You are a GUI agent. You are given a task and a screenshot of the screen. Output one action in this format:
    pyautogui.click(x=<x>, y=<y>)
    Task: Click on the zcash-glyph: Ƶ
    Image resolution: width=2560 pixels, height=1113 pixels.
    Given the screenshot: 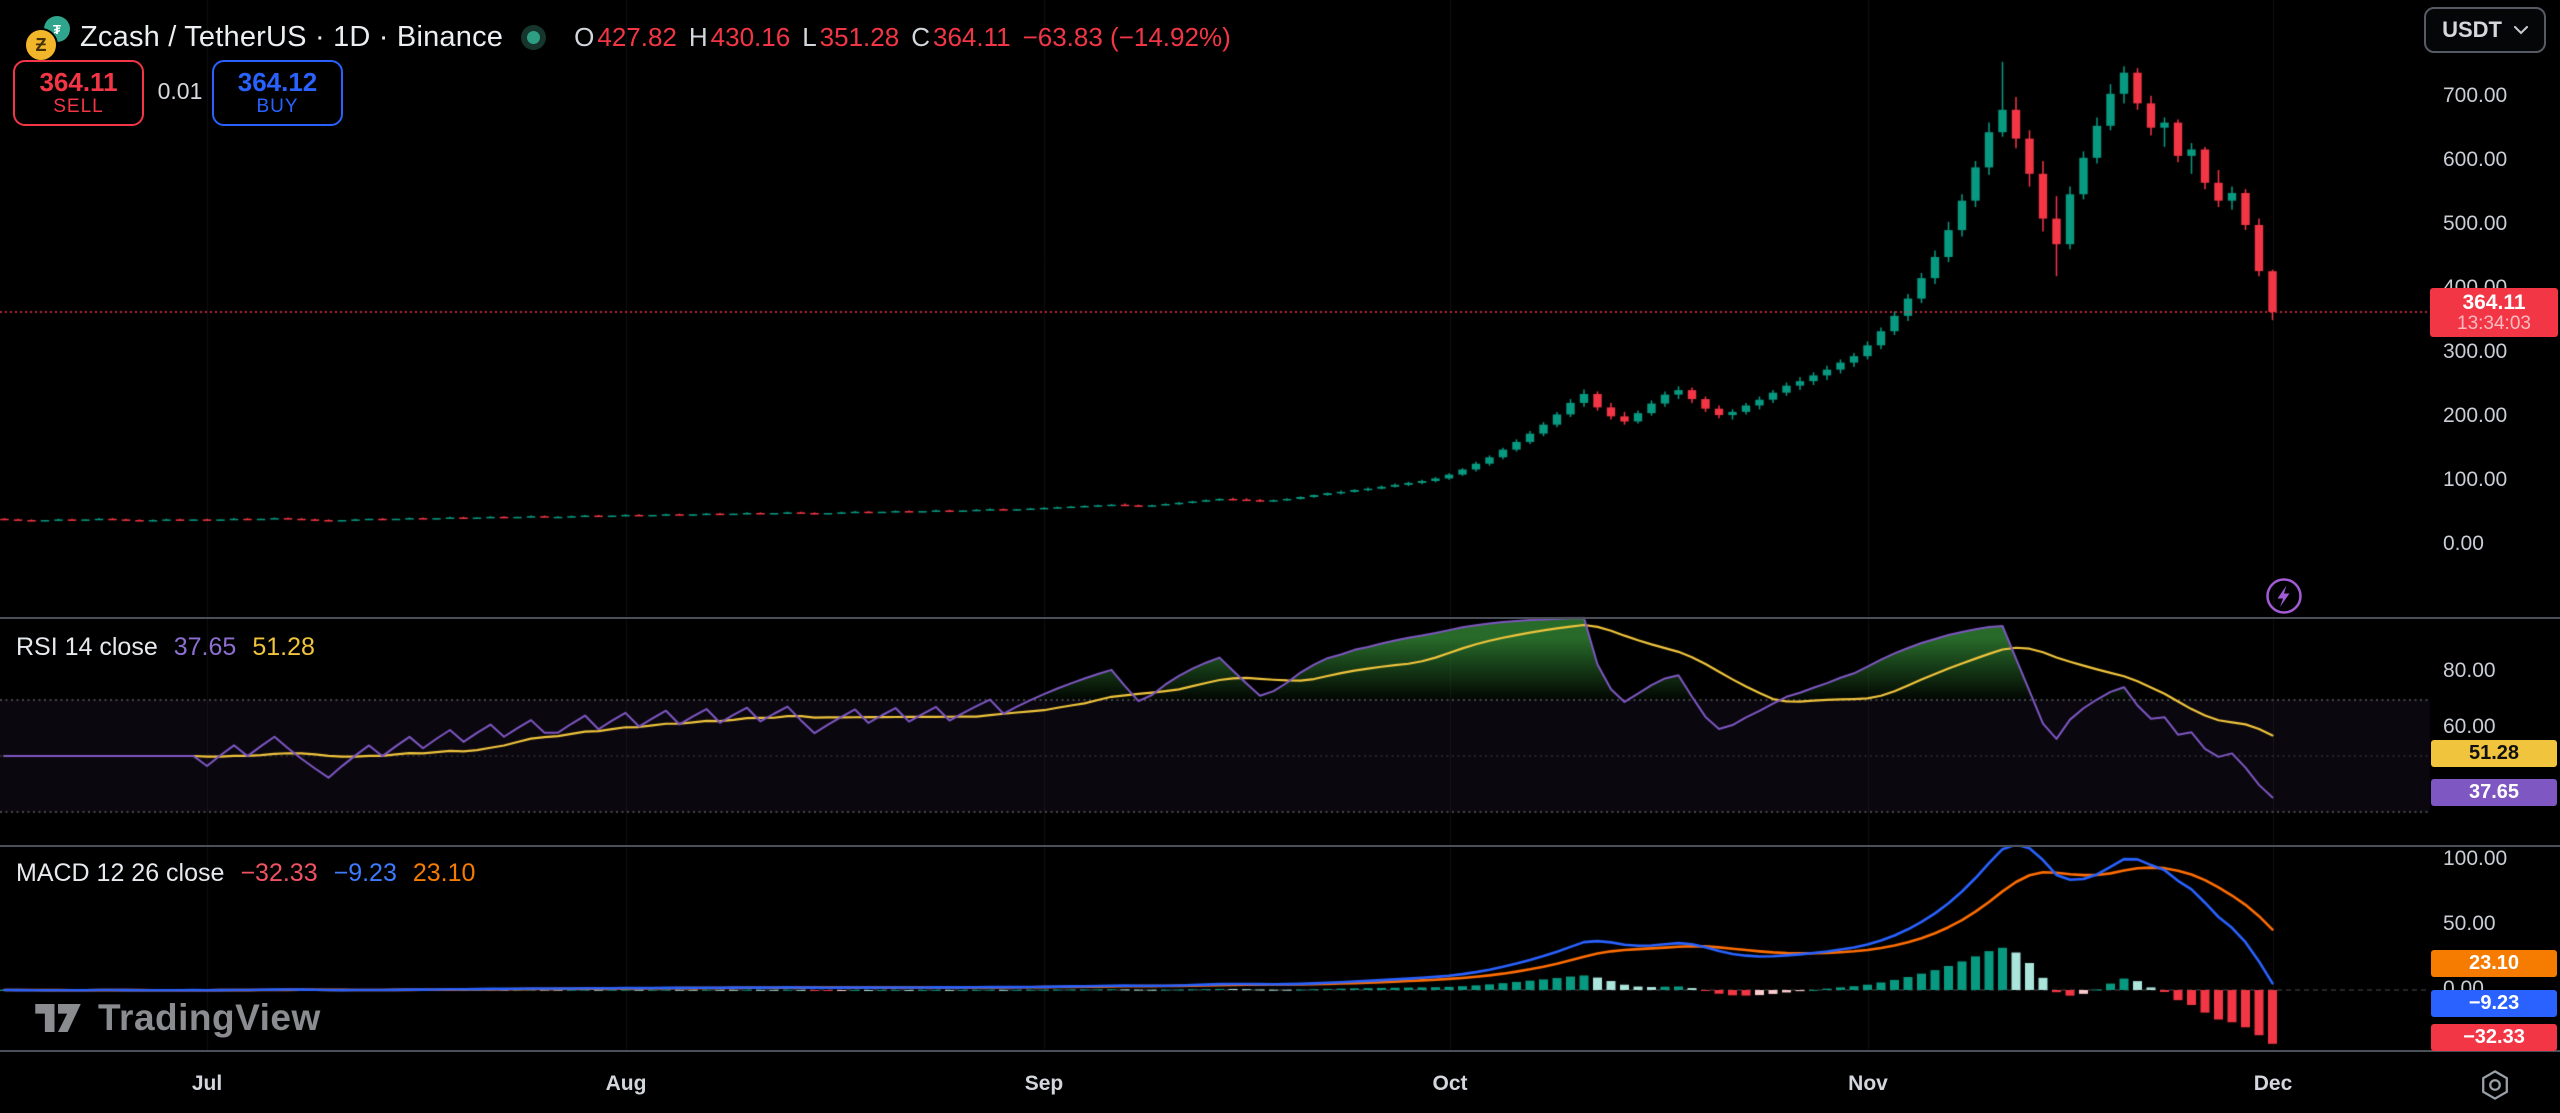 What is the action you would take?
    pyautogui.click(x=41, y=44)
    